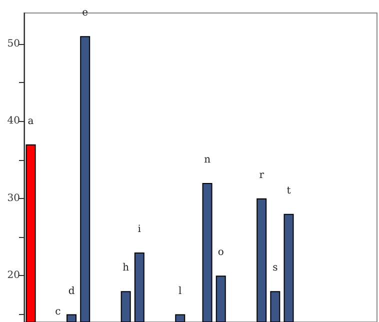 Image resolution: width=379 pixels, height=322 pixels. What do you see at coordinates (58, 312) in the screenshot?
I see `x-tick-label: c` at bounding box center [58, 312].